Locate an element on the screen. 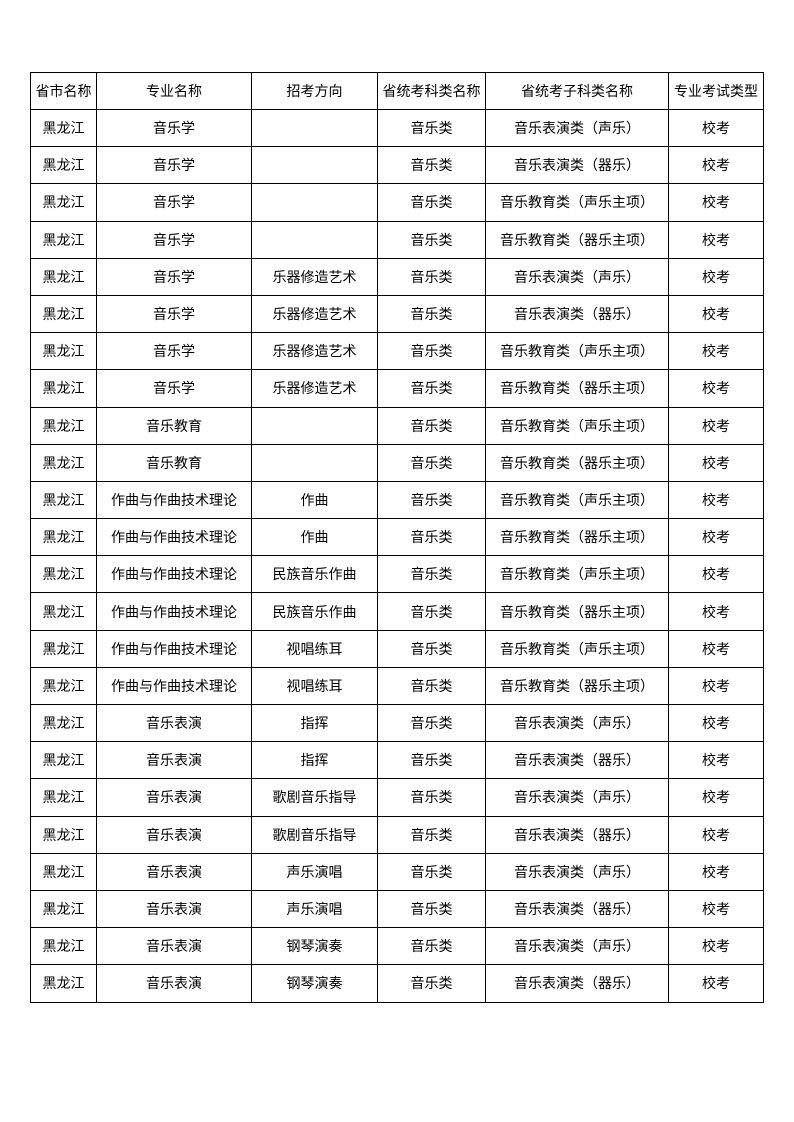 This screenshot has height=1122, width=794. table-row: 黑龙江 音乐表演 声乐演唱 音乐类 音乐表演类（器乐） 校考 is located at coordinates (397, 909).